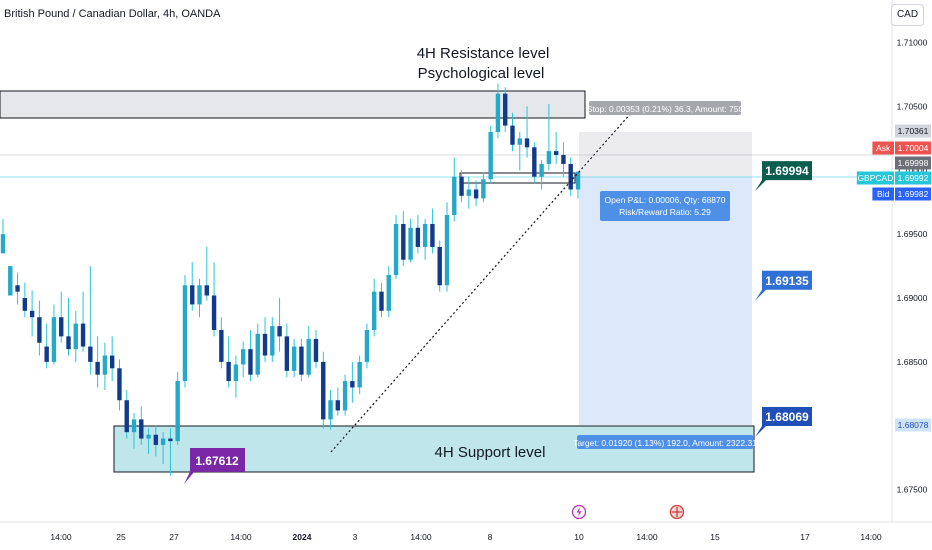 The height and width of the screenshot is (550, 932). What do you see at coordinates (665, 200) in the screenshot?
I see `open-pl-label: Open P&L: 0.00006, Qty: 68870` at bounding box center [665, 200].